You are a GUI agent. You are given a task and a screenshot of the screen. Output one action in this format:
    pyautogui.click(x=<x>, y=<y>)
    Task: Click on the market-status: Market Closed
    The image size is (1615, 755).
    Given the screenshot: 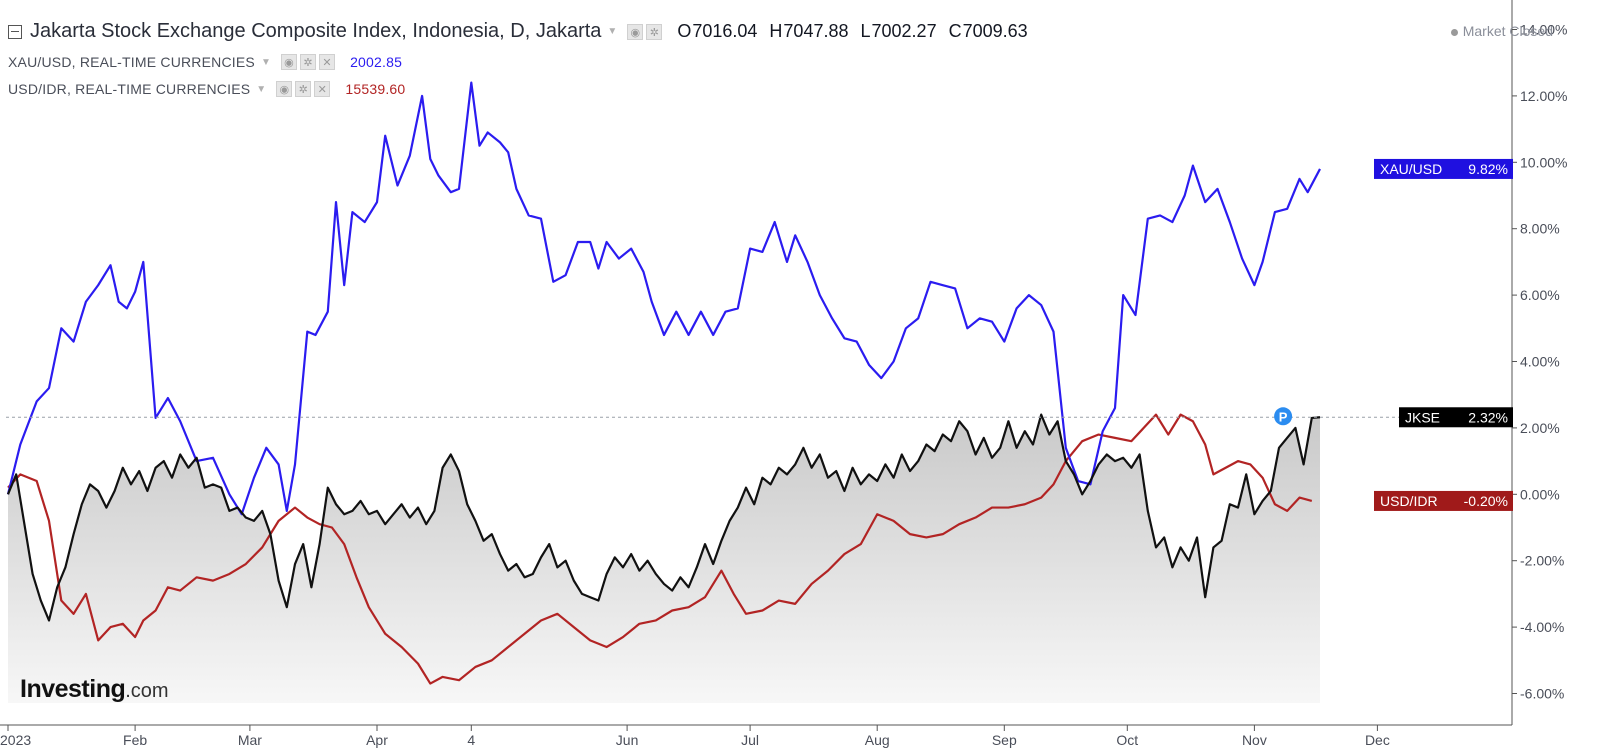 What is the action you would take?
    pyautogui.click(x=1501, y=31)
    